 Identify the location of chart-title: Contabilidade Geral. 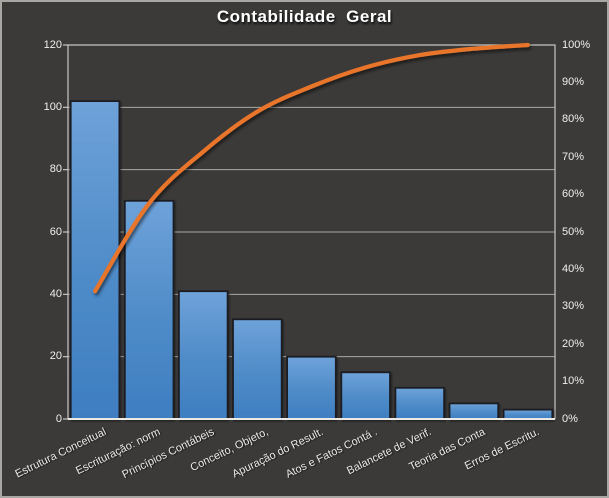
(304, 16).